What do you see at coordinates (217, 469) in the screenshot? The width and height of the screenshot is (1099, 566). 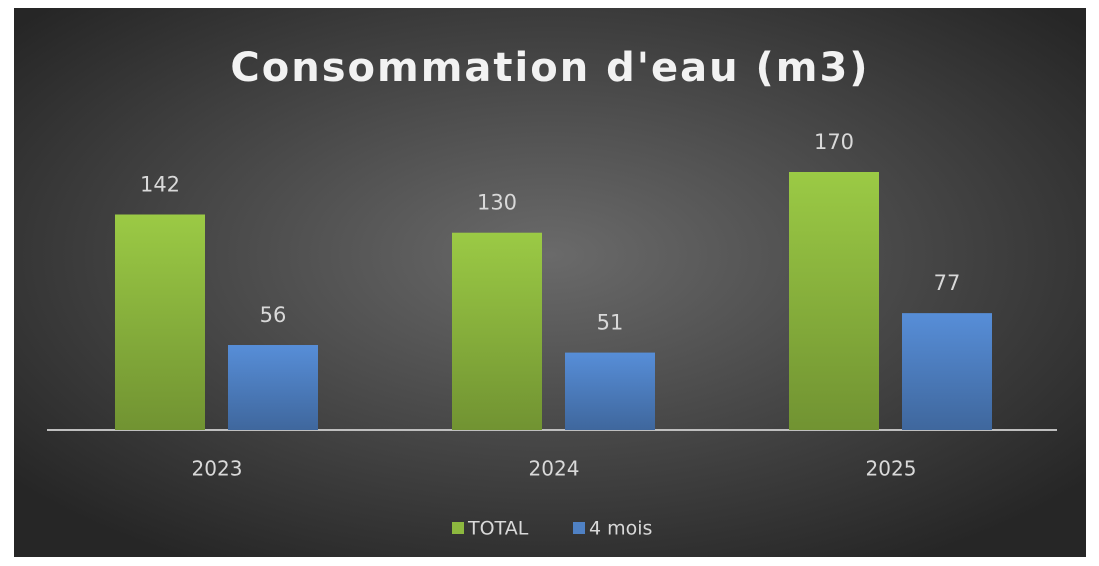 I see `x-tick-label: 2023` at bounding box center [217, 469].